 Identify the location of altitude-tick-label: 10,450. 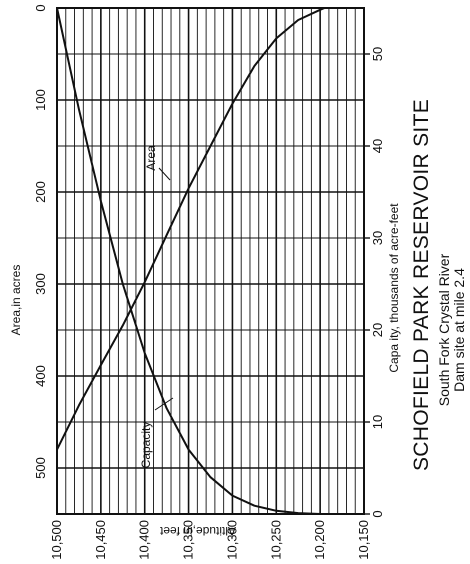
(100, 540).